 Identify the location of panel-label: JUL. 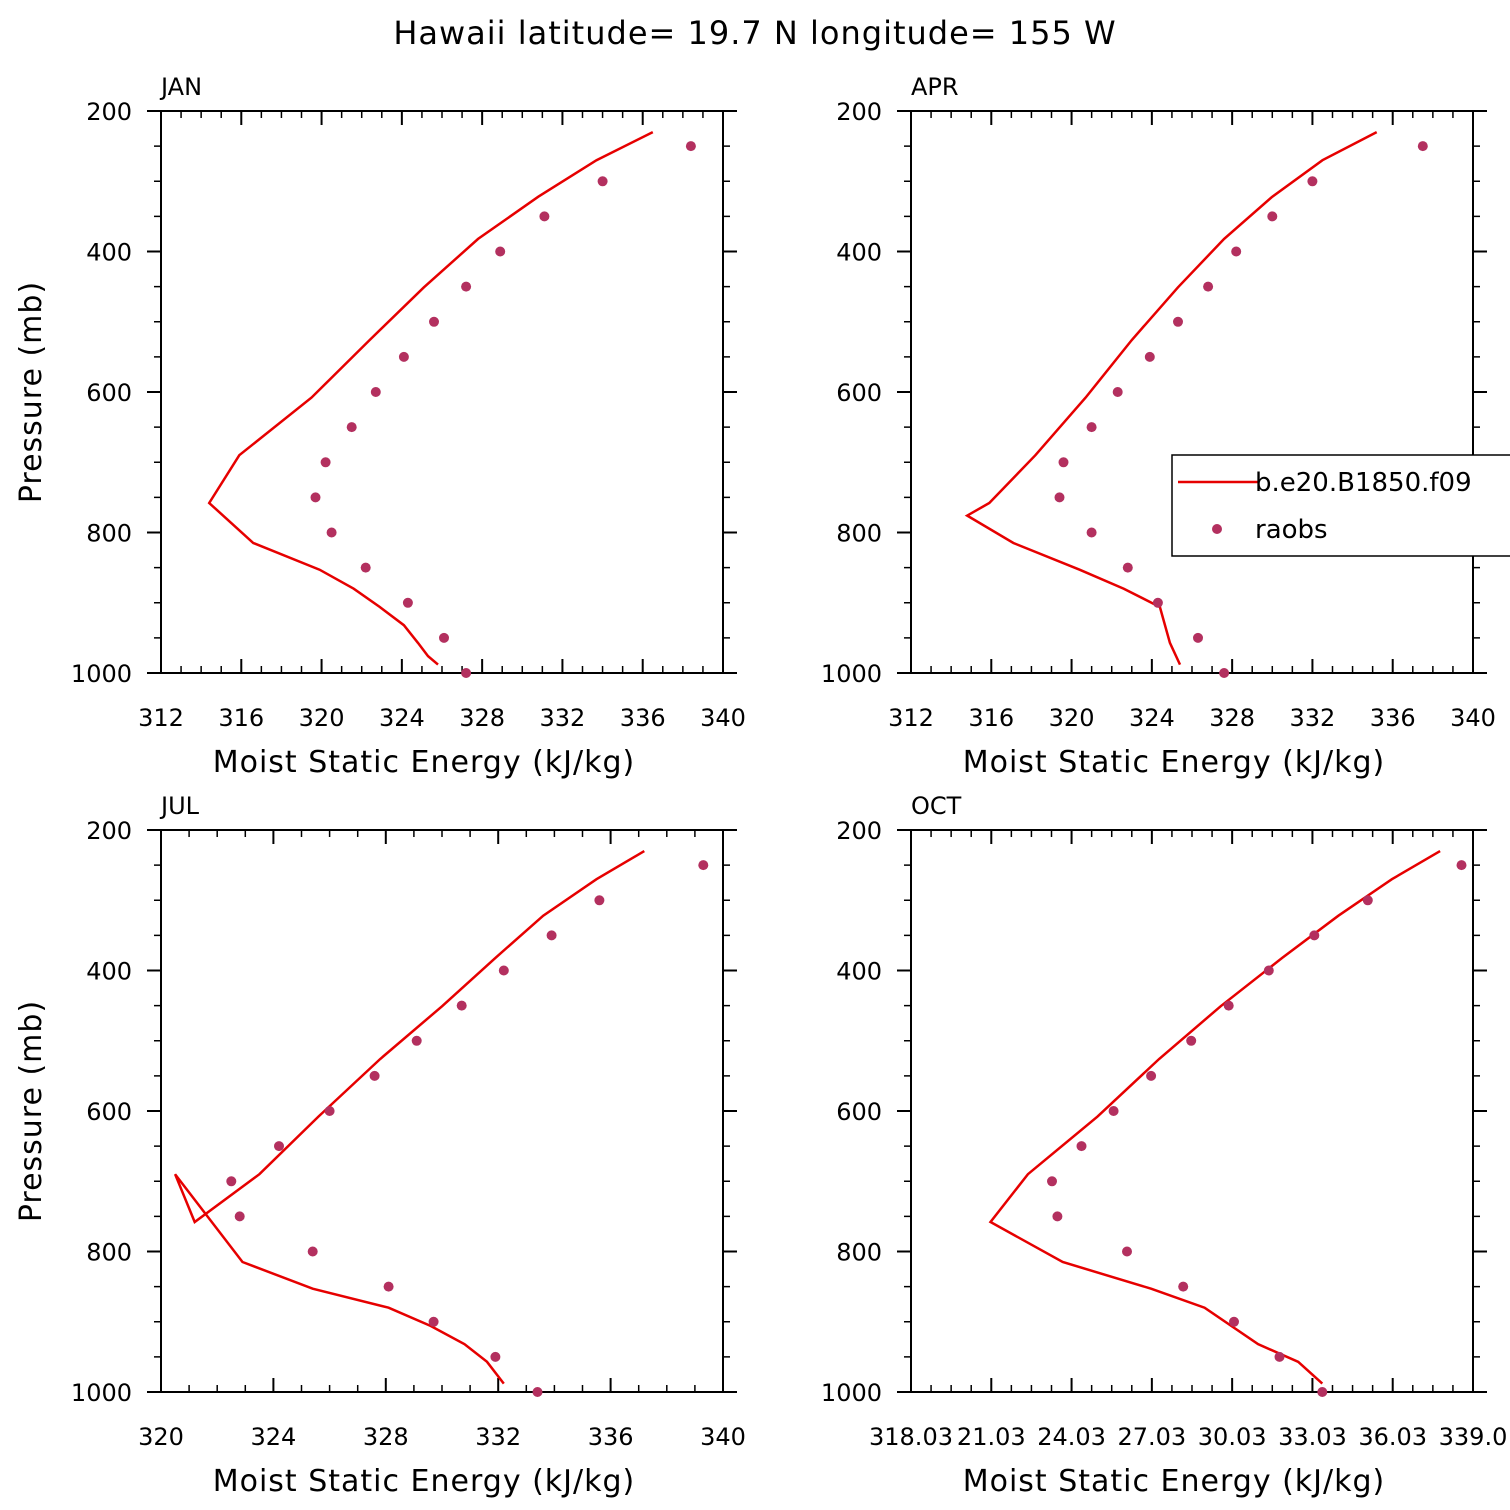
(179, 806).